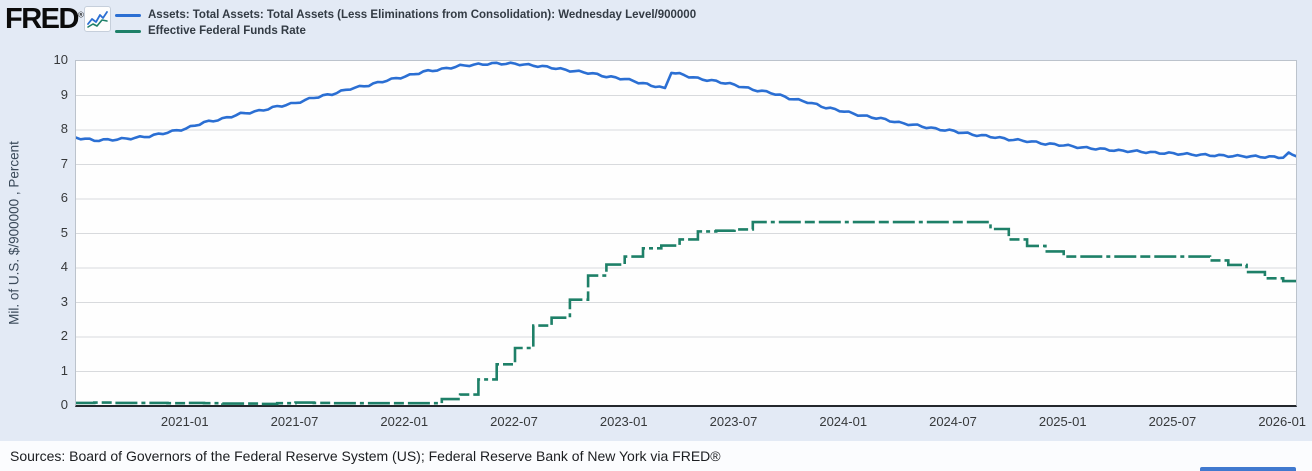 This screenshot has width=1312, height=471. I want to click on x-tick-label: 2022-07, so click(514, 421).